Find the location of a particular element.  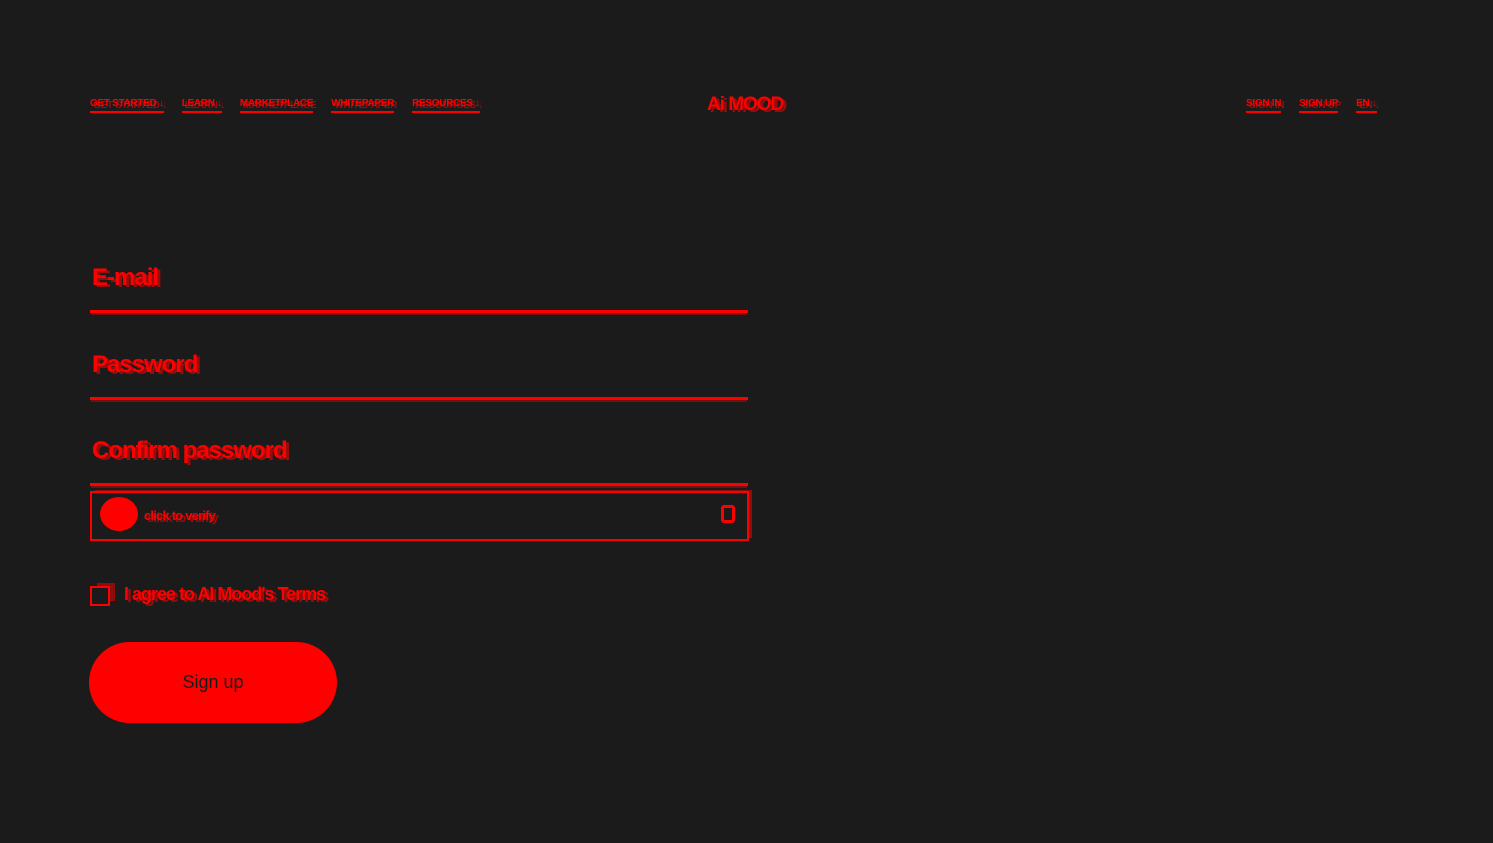

checkbox is located at coordinates (100, 596).